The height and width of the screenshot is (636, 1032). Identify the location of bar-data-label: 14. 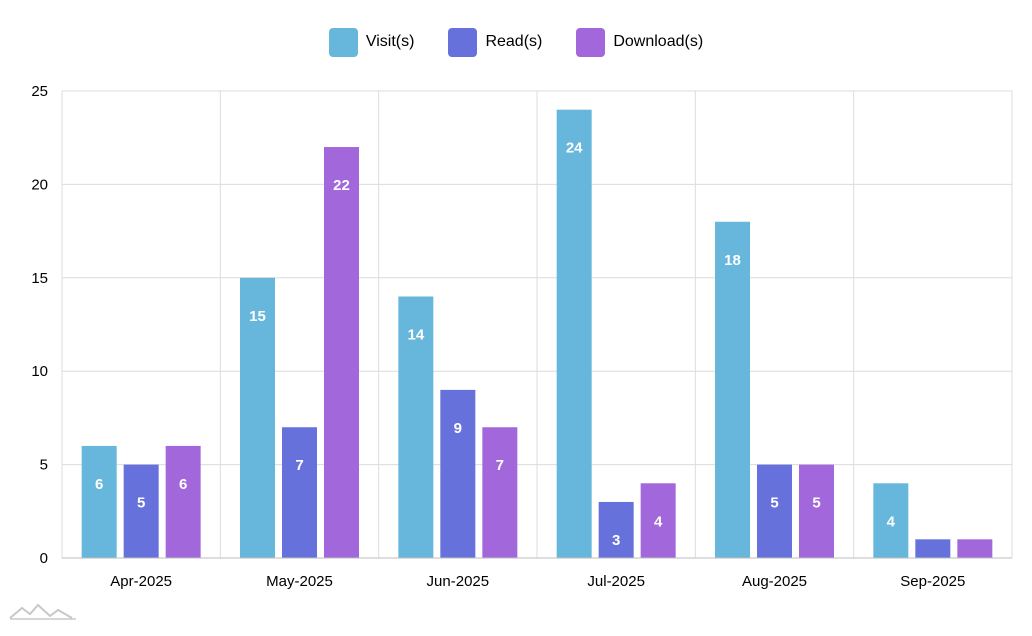
(415, 334).